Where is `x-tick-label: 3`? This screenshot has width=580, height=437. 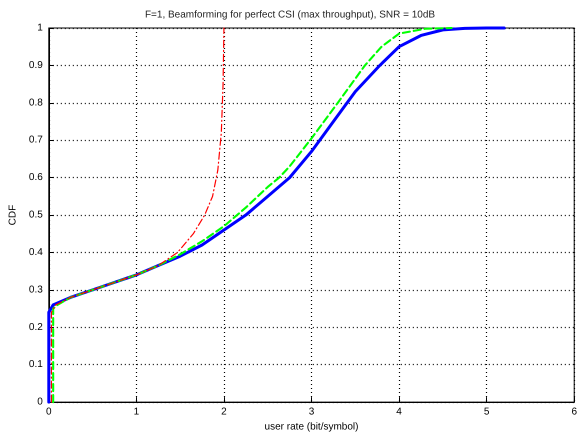
x-tick-label: 3 is located at coordinates (311, 412).